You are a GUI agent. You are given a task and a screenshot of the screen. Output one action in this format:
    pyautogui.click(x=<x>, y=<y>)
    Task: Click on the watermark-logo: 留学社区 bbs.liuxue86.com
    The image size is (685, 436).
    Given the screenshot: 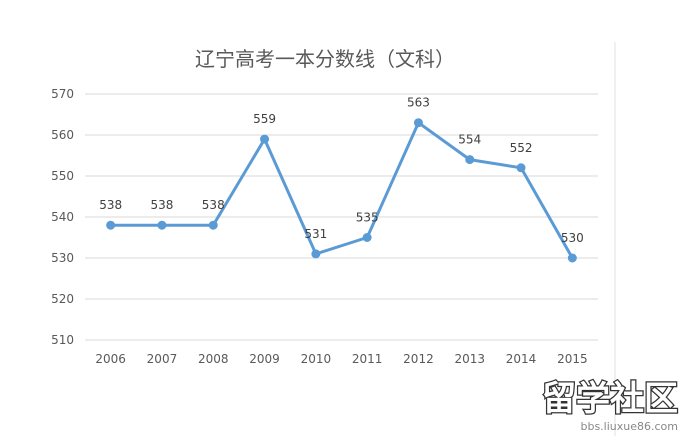 What is the action you would take?
    pyautogui.click(x=610, y=405)
    